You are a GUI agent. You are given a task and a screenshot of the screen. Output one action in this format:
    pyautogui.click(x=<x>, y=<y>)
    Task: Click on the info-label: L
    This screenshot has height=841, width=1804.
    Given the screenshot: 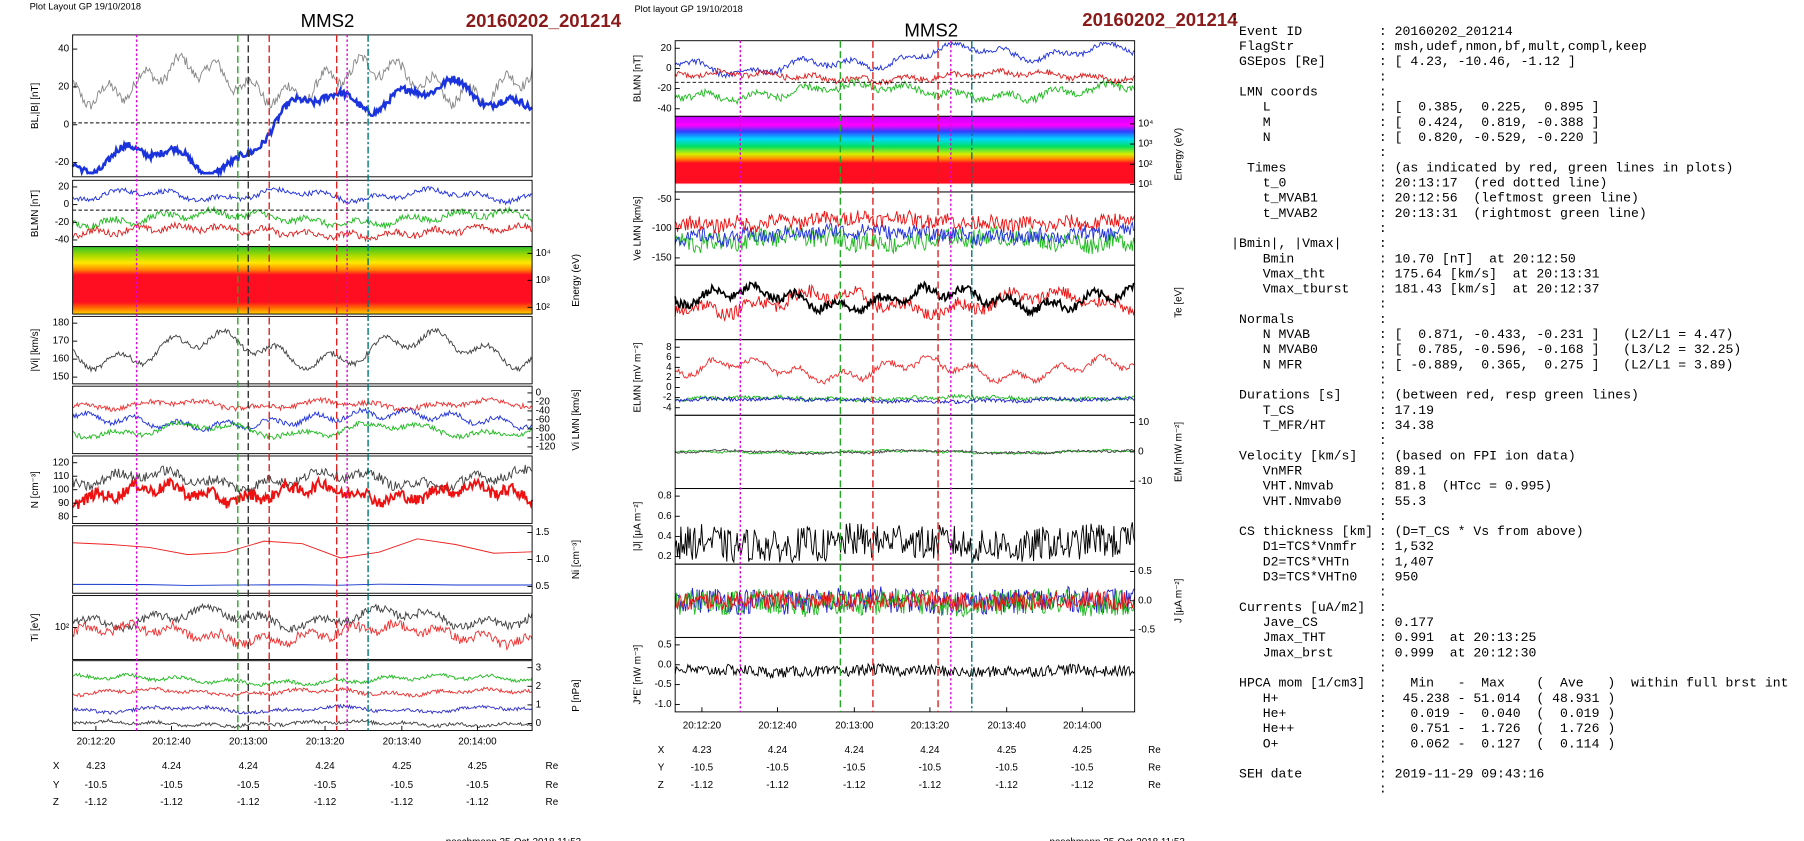 What is the action you would take?
    pyautogui.click(x=1251, y=107)
    